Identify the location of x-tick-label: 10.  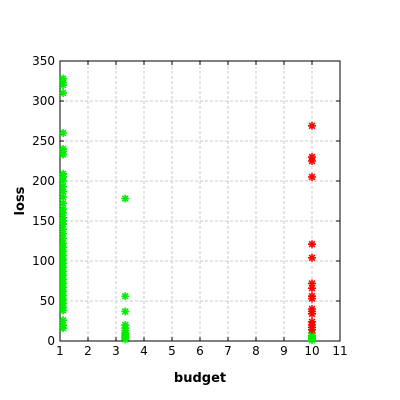
(311, 351).